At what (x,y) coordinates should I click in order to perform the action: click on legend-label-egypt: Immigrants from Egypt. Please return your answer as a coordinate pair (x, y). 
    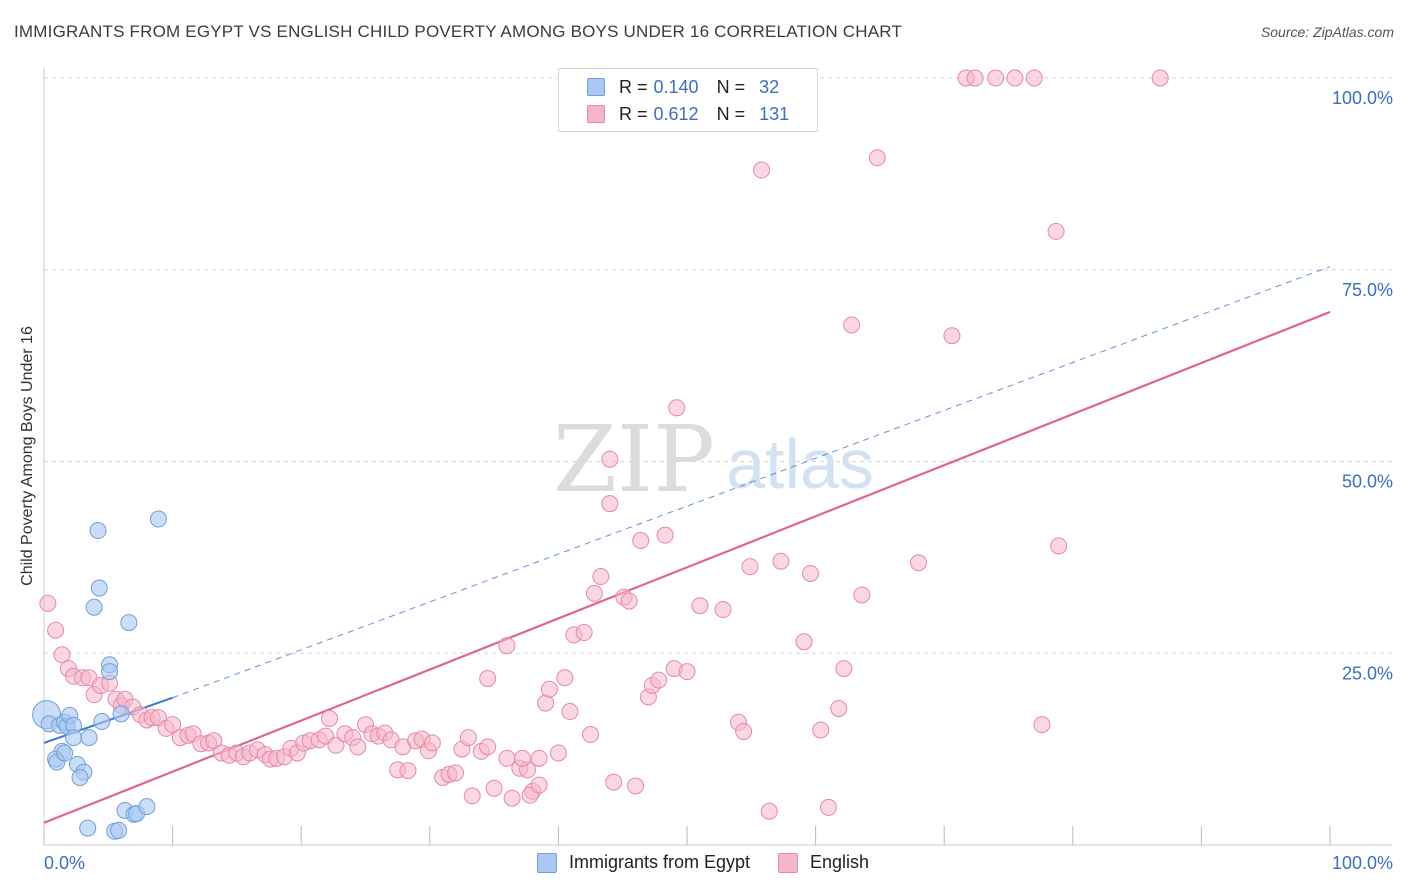
    Looking at the image, I should click on (659, 862).